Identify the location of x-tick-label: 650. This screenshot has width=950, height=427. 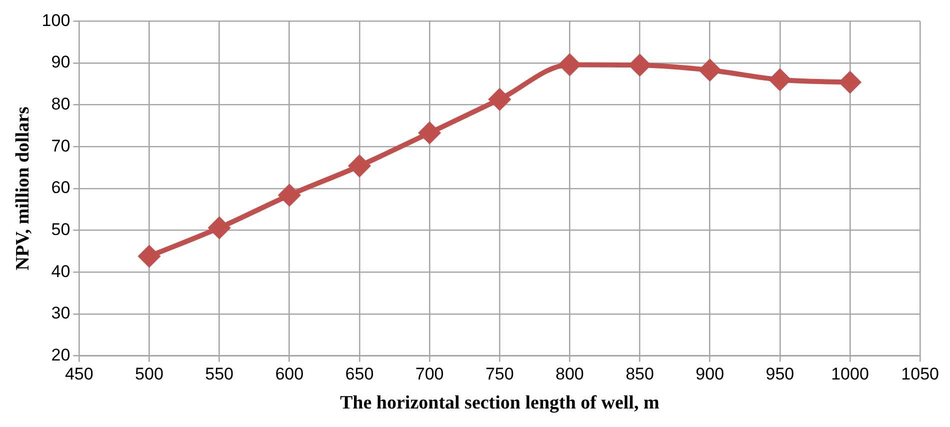
(359, 374).